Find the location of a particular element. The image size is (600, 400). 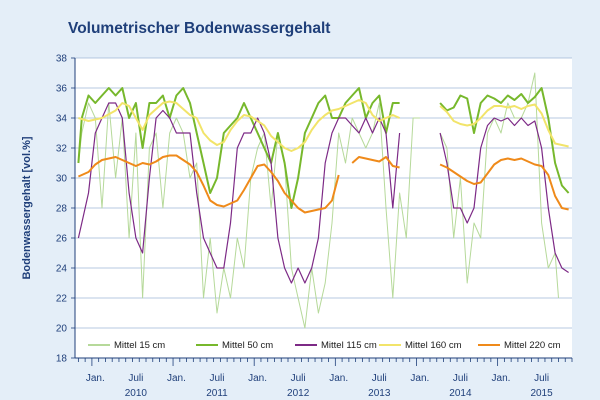

y-tick-label: 22 is located at coordinates (62, 299).